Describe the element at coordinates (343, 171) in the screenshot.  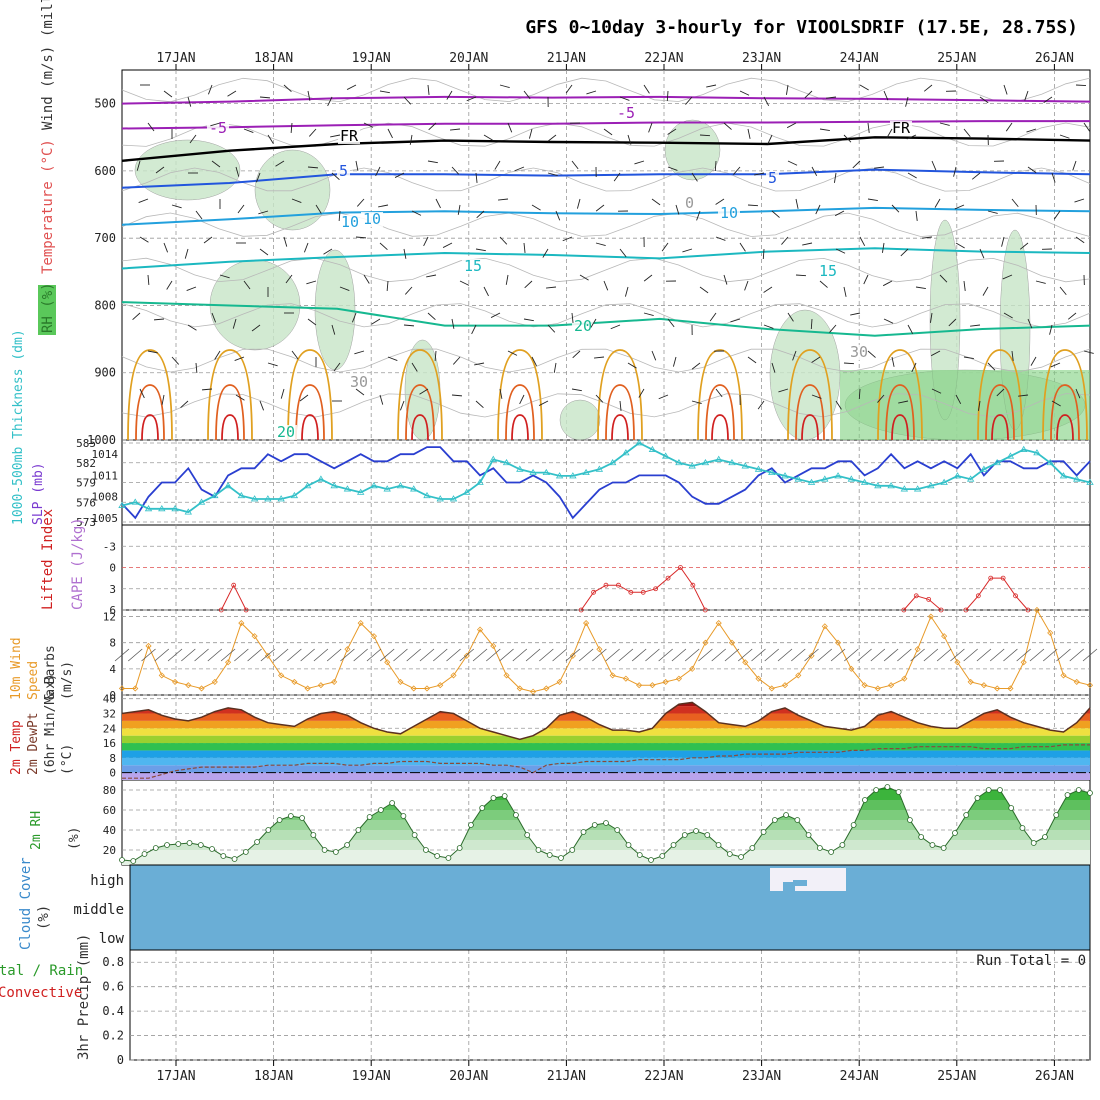
I see `contour-label: 5` at that location.